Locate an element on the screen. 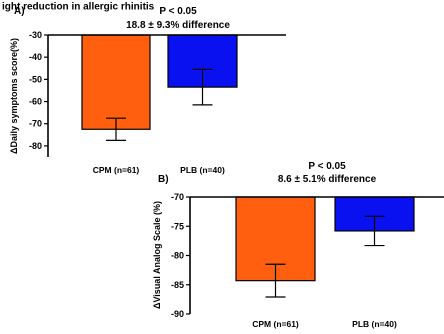  y-axis-label: ΔDaily symptoms score(%) is located at coordinates (14, 96).